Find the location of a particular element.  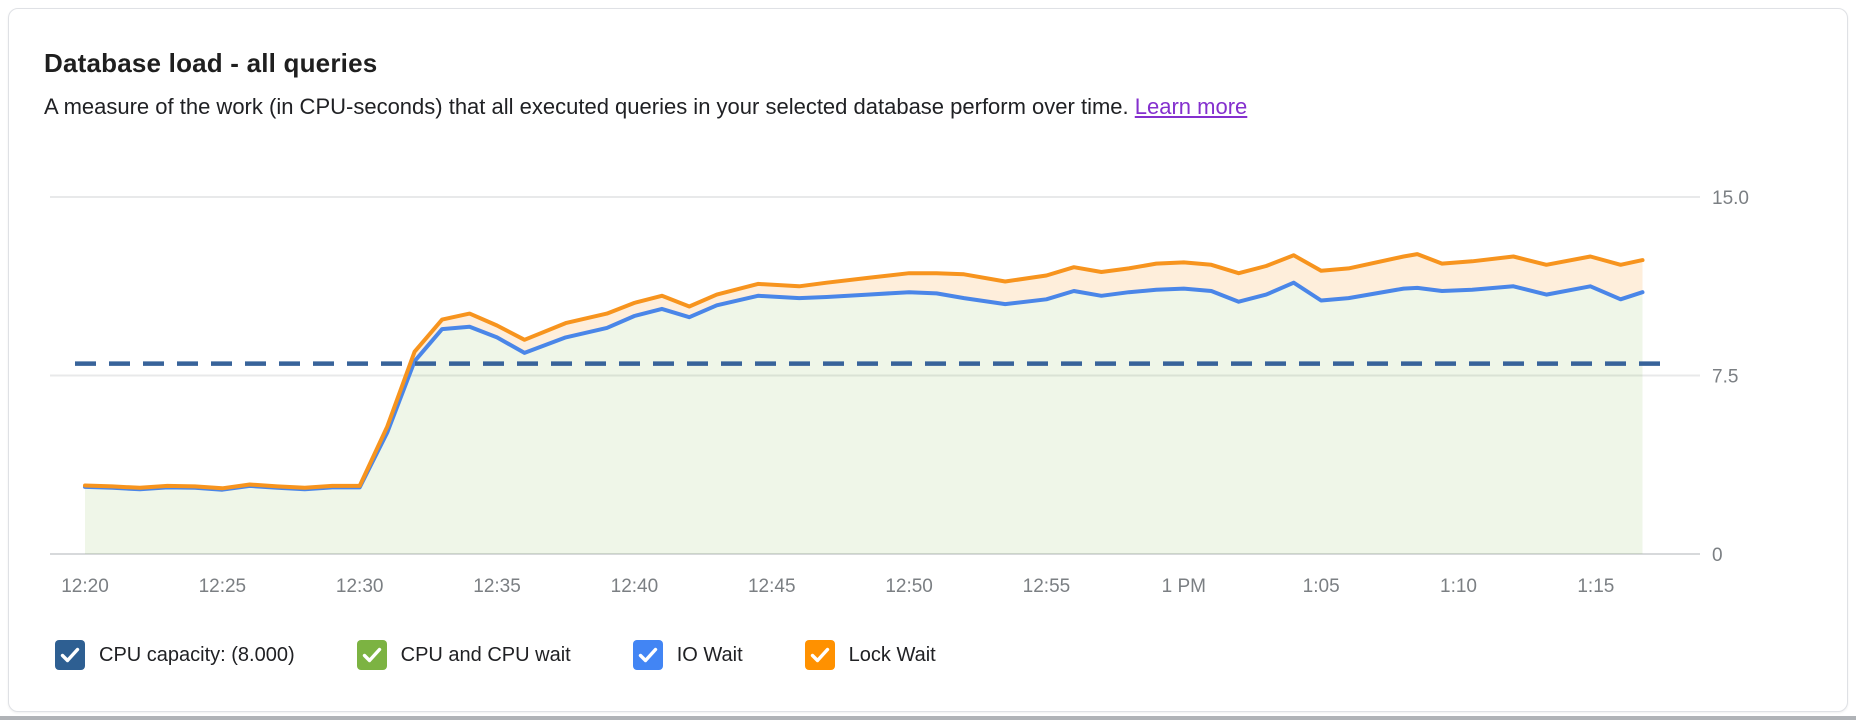

page-title: Database load - all queries is located at coordinates (211, 63).